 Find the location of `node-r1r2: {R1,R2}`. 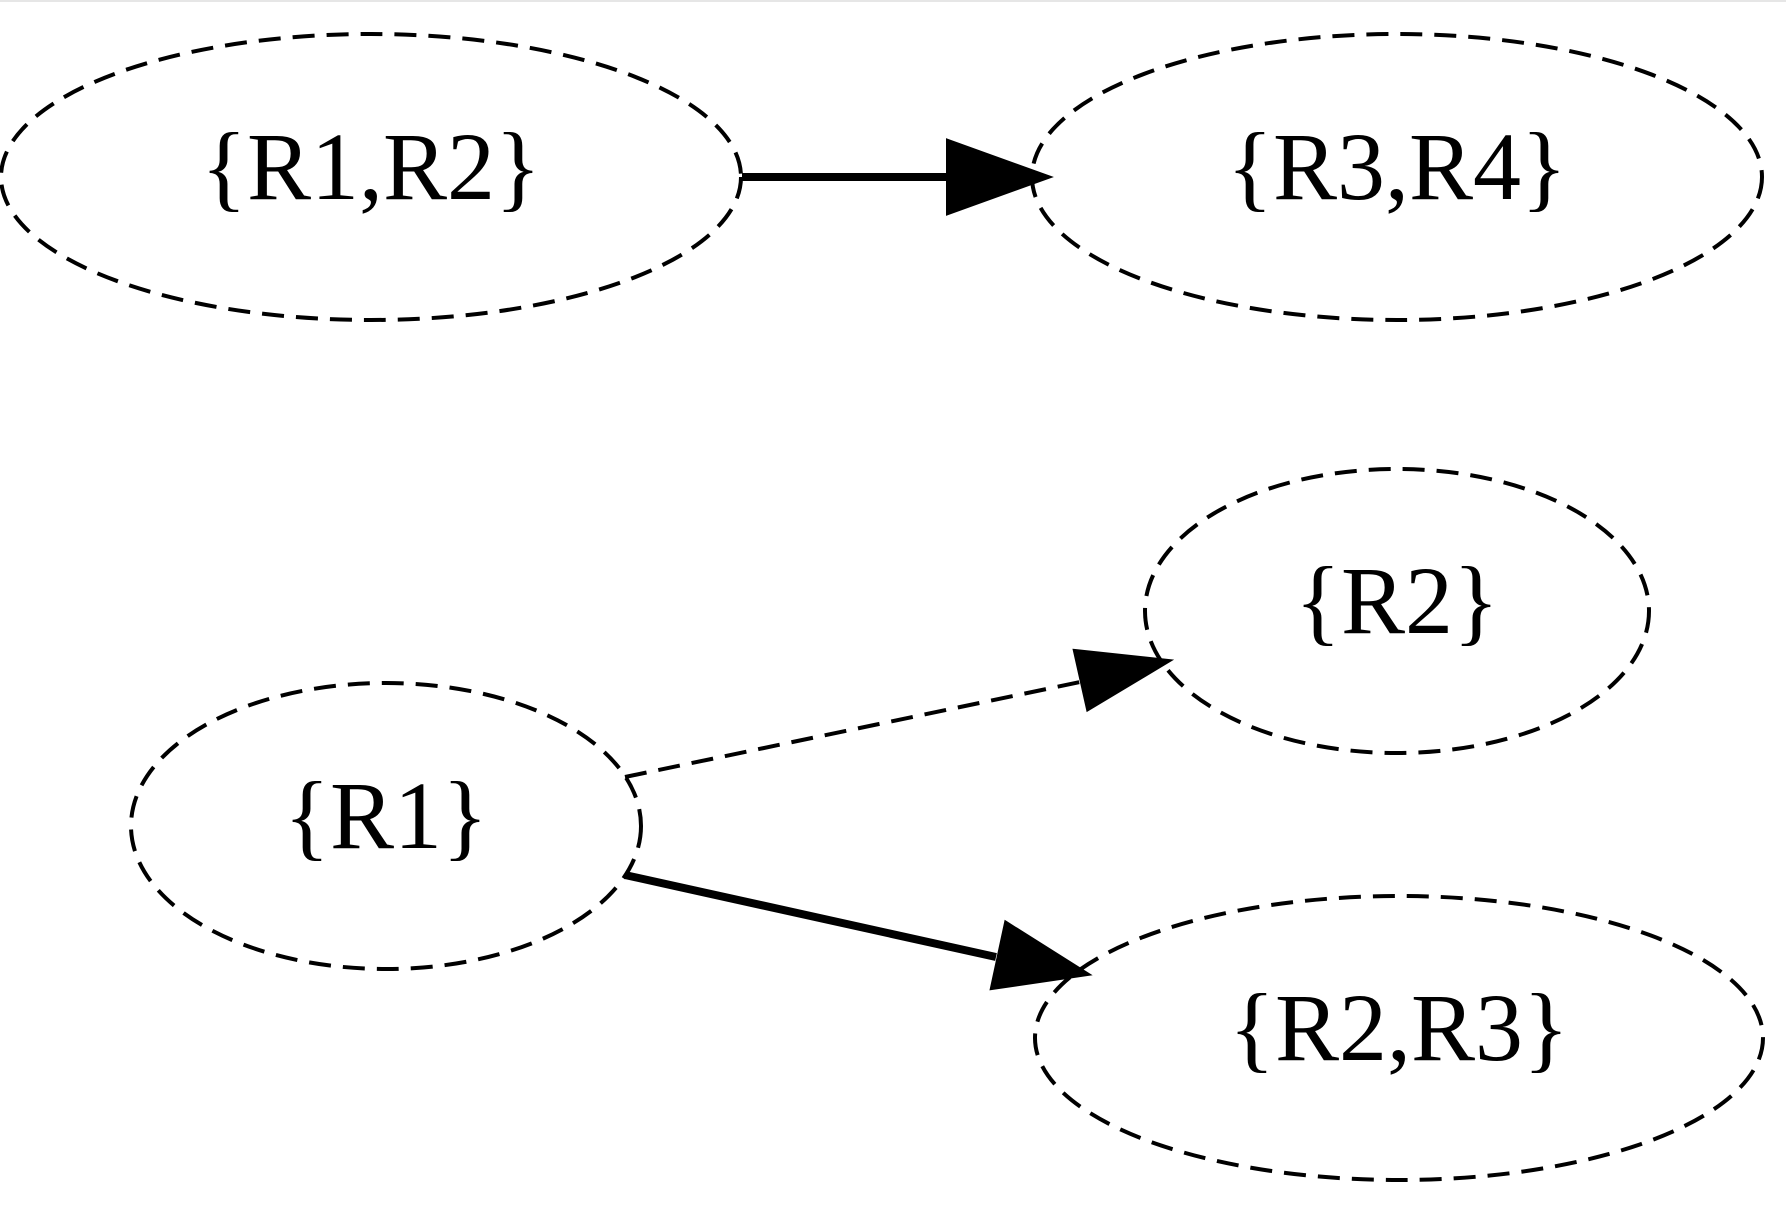

node-r1r2: {R1,R2} is located at coordinates (371, 177).